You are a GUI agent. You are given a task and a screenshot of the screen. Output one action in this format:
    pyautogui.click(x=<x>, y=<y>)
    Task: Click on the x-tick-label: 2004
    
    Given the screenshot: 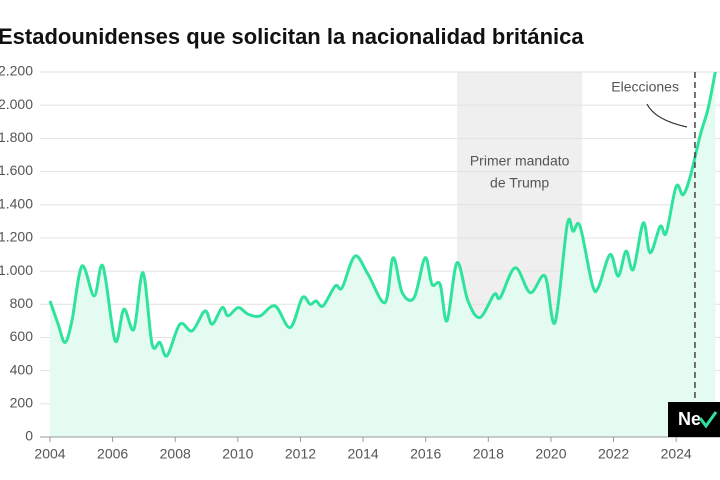 What is the action you would take?
    pyautogui.click(x=49, y=454)
    